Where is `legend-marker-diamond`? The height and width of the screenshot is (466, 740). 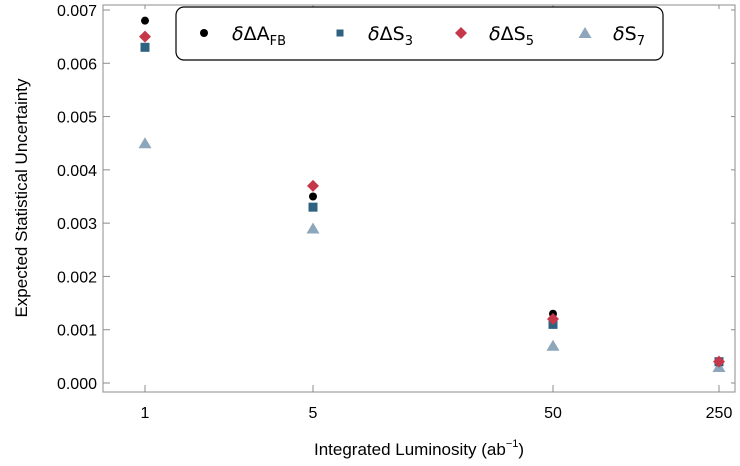 legend-marker-diamond is located at coordinates (461, 33).